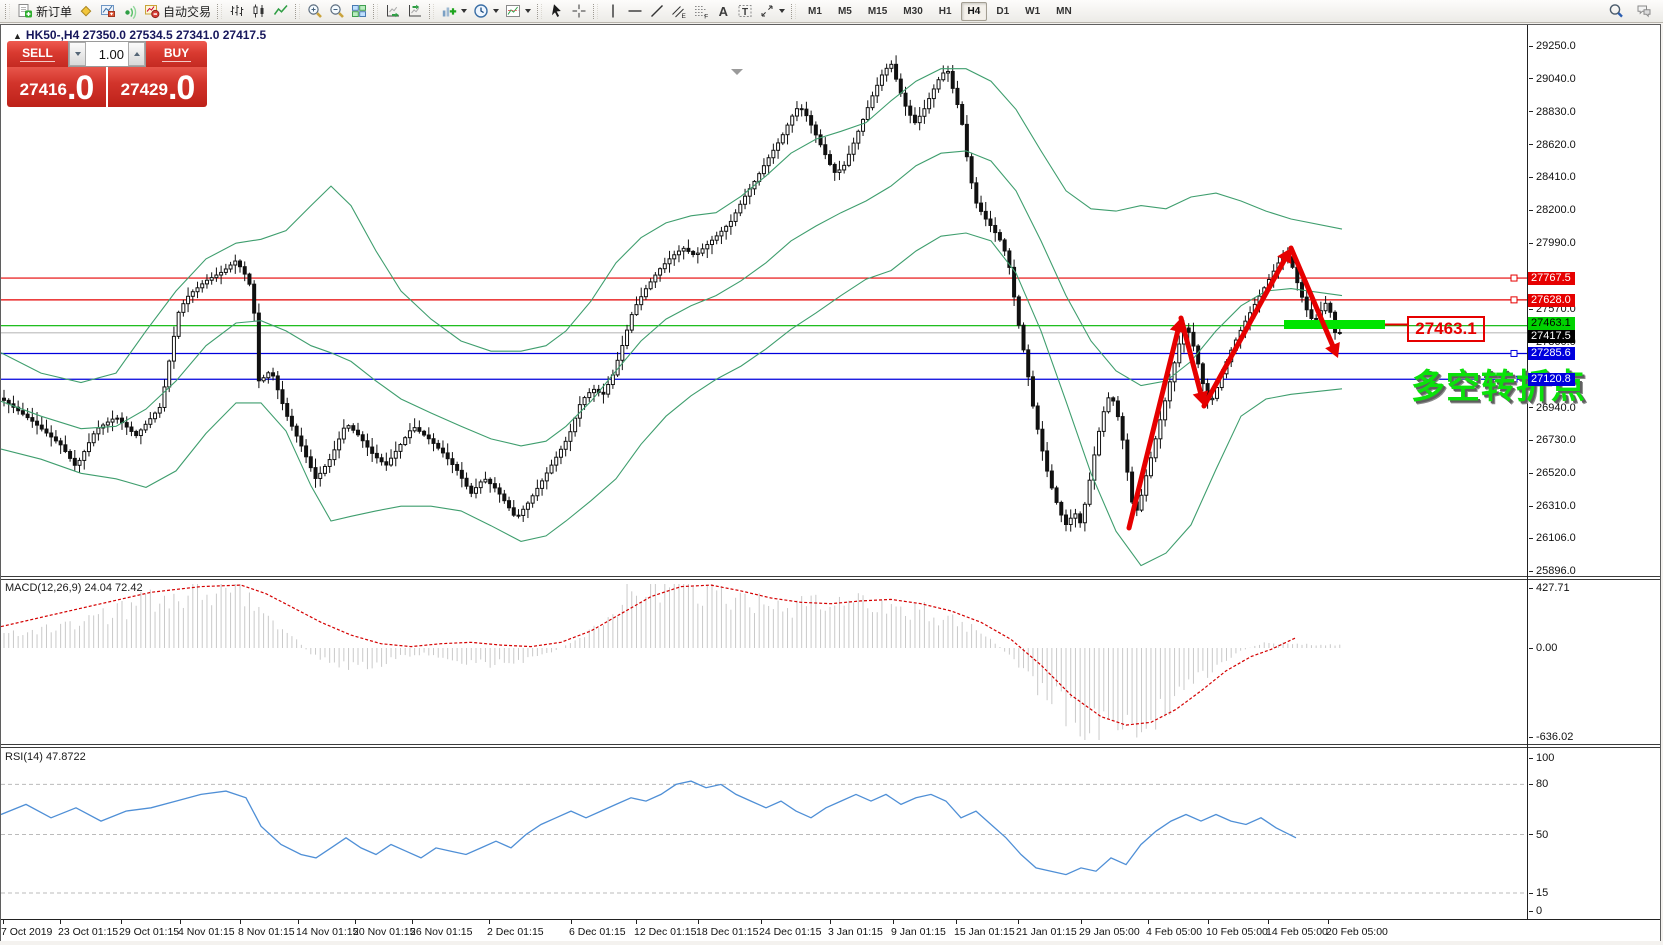 This screenshot has width=1663, height=945. I want to click on trendline-button, so click(657, 11).